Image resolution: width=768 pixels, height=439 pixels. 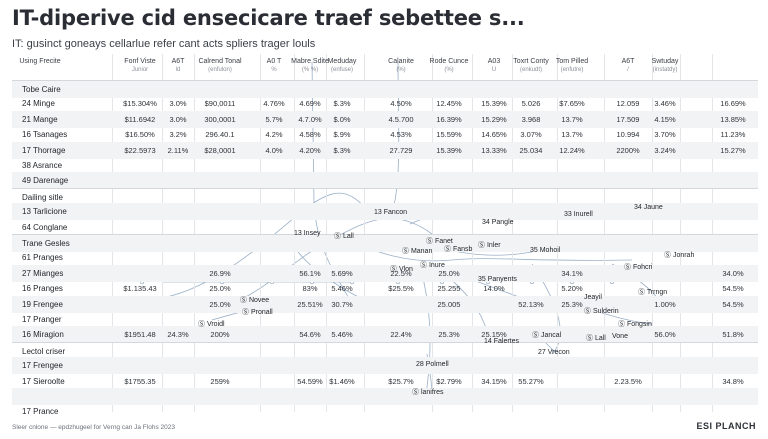 I want to click on callout-label: Ⓢ lanifres, so click(x=428, y=392).